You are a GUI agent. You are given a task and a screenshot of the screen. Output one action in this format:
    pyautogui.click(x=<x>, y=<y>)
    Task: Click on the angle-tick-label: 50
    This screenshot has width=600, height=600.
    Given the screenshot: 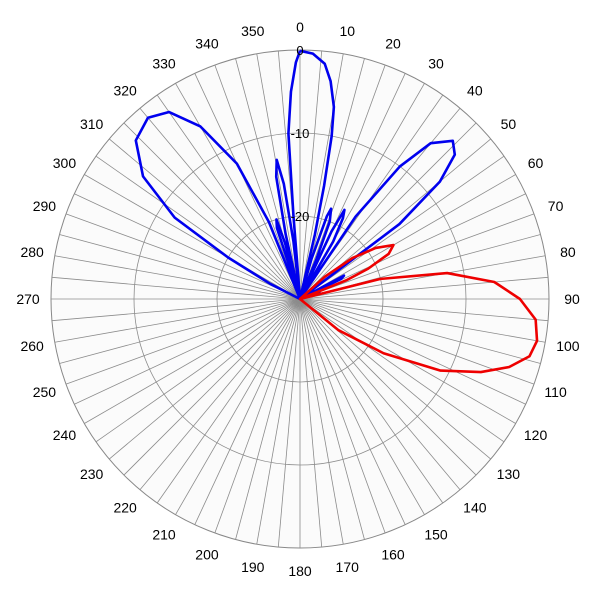 What is the action you would take?
    pyautogui.click(x=509, y=124)
    